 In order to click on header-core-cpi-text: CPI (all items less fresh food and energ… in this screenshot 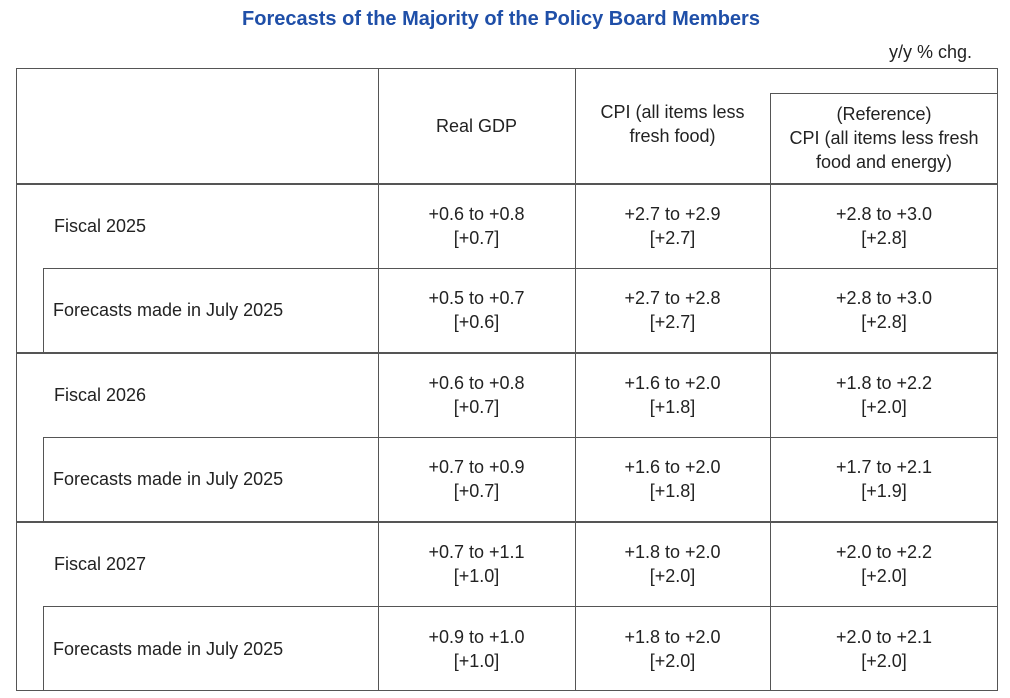, I will do `click(884, 150)`.